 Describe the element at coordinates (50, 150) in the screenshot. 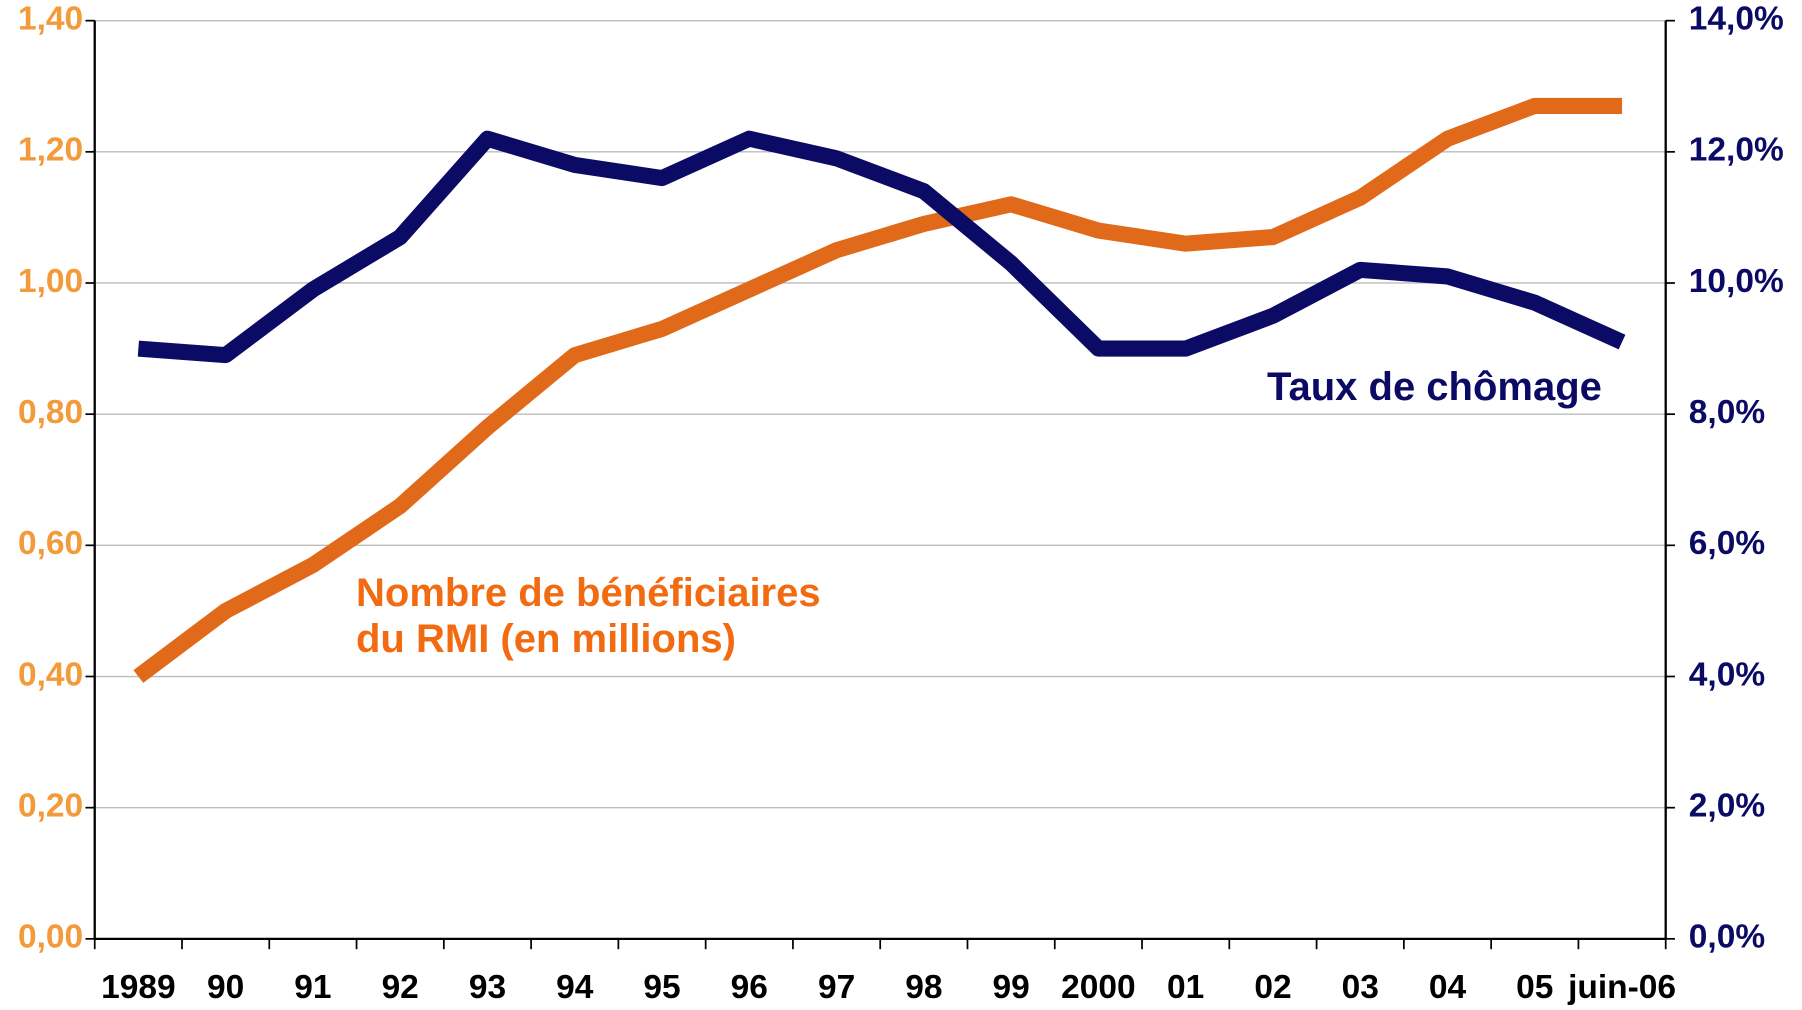

I see `y-tick-label: 1,20` at that location.